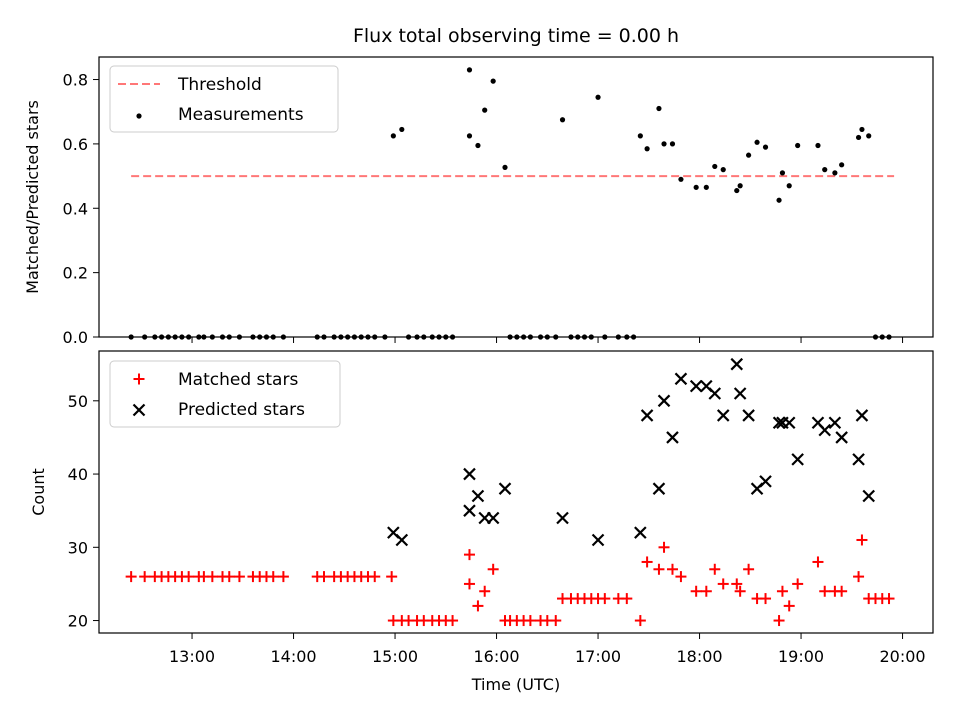 The width and height of the screenshot is (960, 720). What do you see at coordinates (598, 656) in the screenshot?
I see `x-tick-label: 17:00` at bounding box center [598, 656].